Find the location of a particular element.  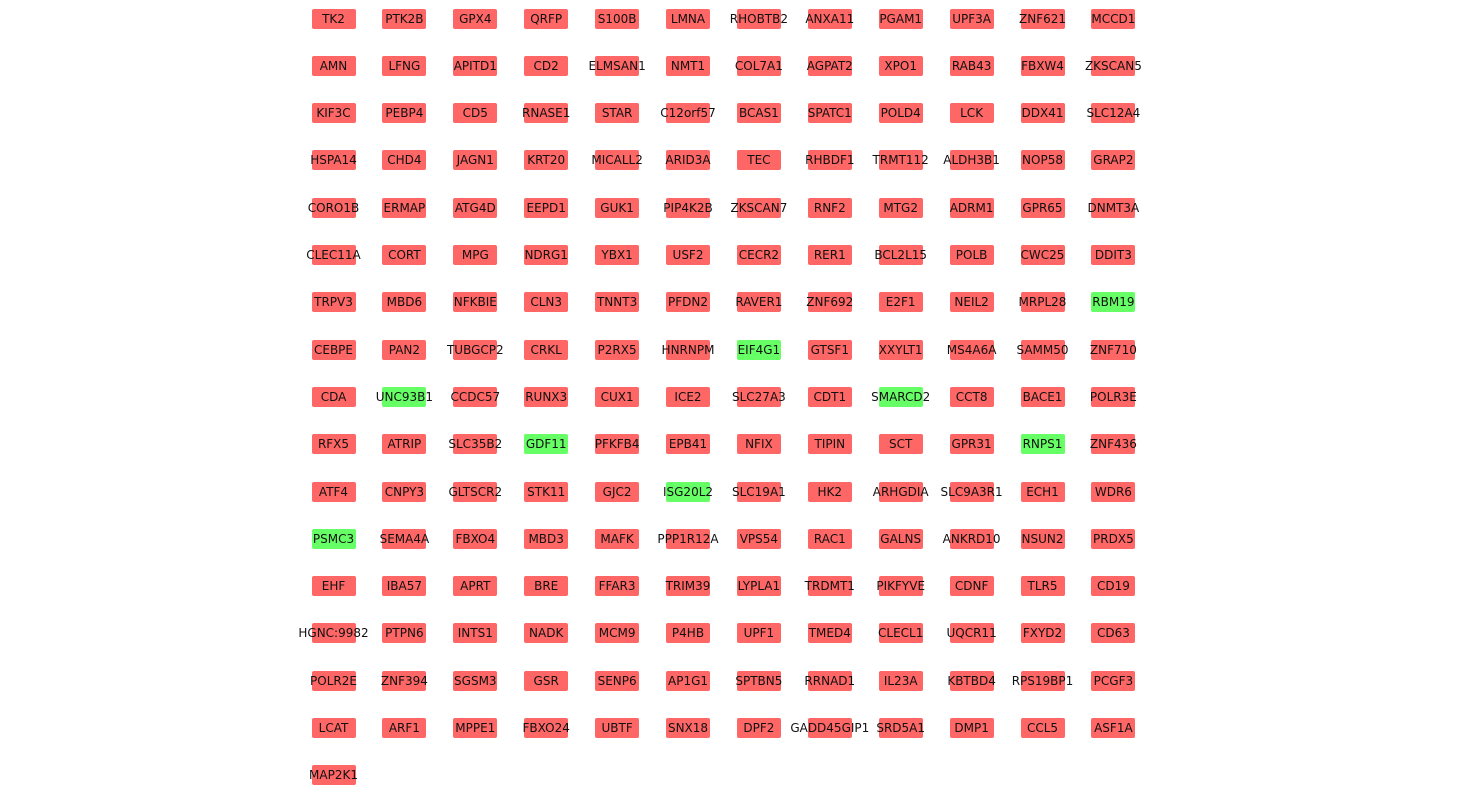

gene-node: PRDX5 is located at coordinates (1113, 539).